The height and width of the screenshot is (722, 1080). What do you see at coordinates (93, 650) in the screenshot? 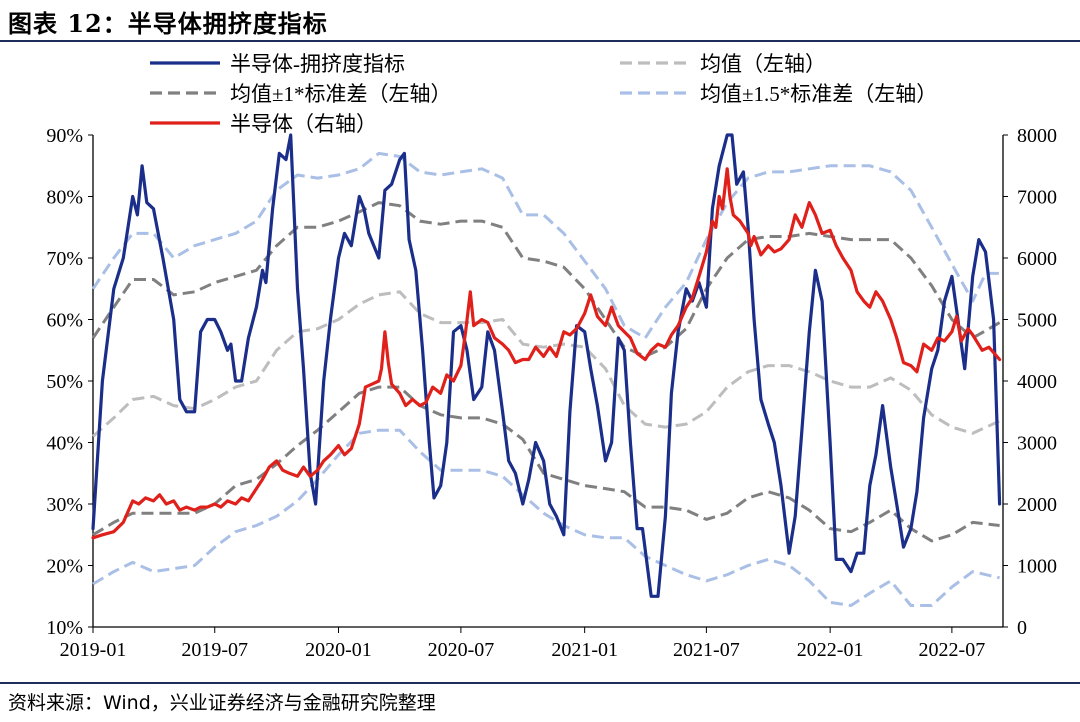
I see `x-tick-label: 2019-01` at bounding box center [93, 650].